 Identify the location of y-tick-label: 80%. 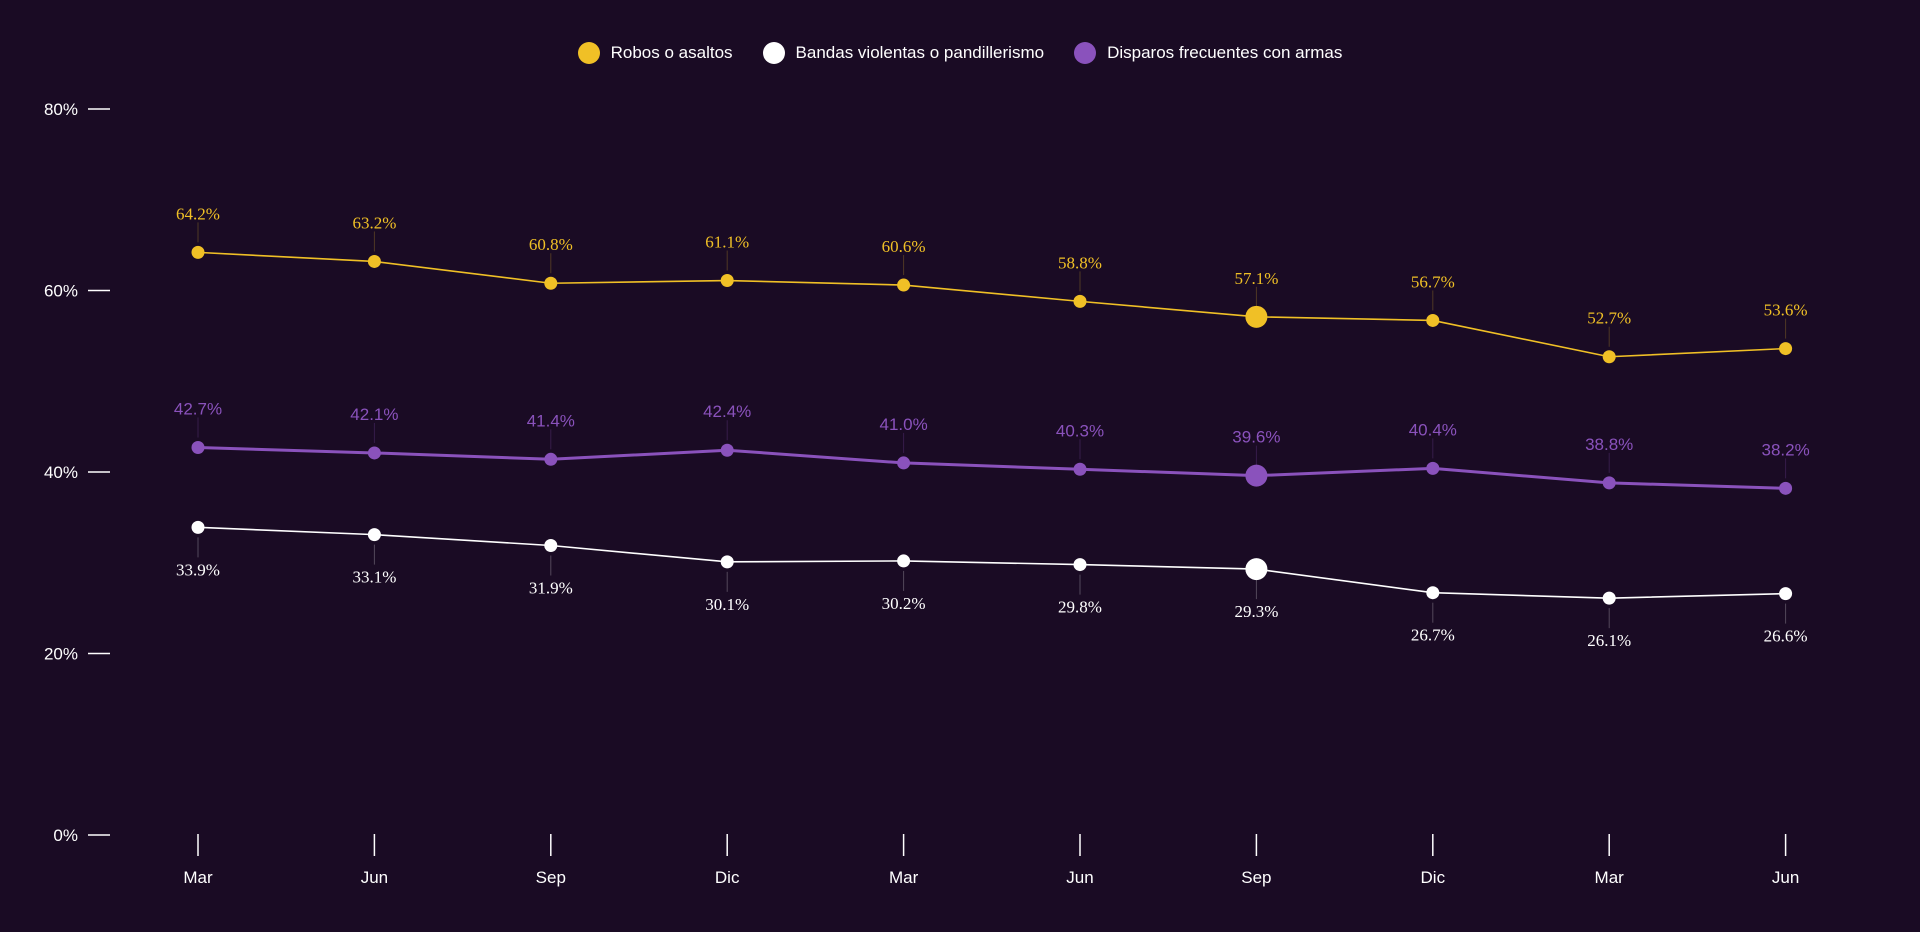
(61, 109).